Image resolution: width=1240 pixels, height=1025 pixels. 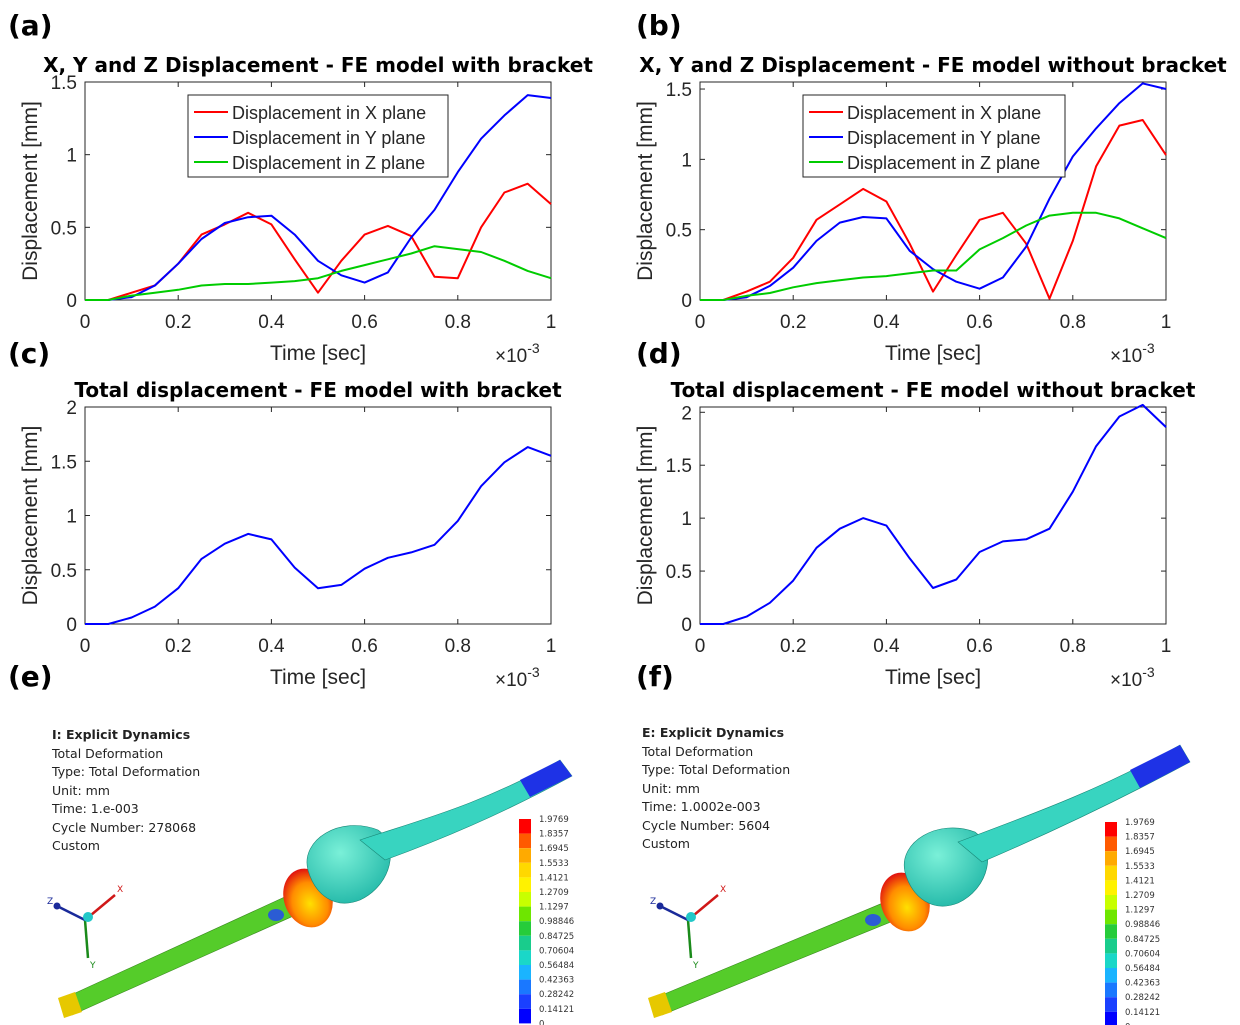 What do you see at coordinates (934, 136) in the screenshot?
I see `legend-frame` at bounding box center [934, 136].